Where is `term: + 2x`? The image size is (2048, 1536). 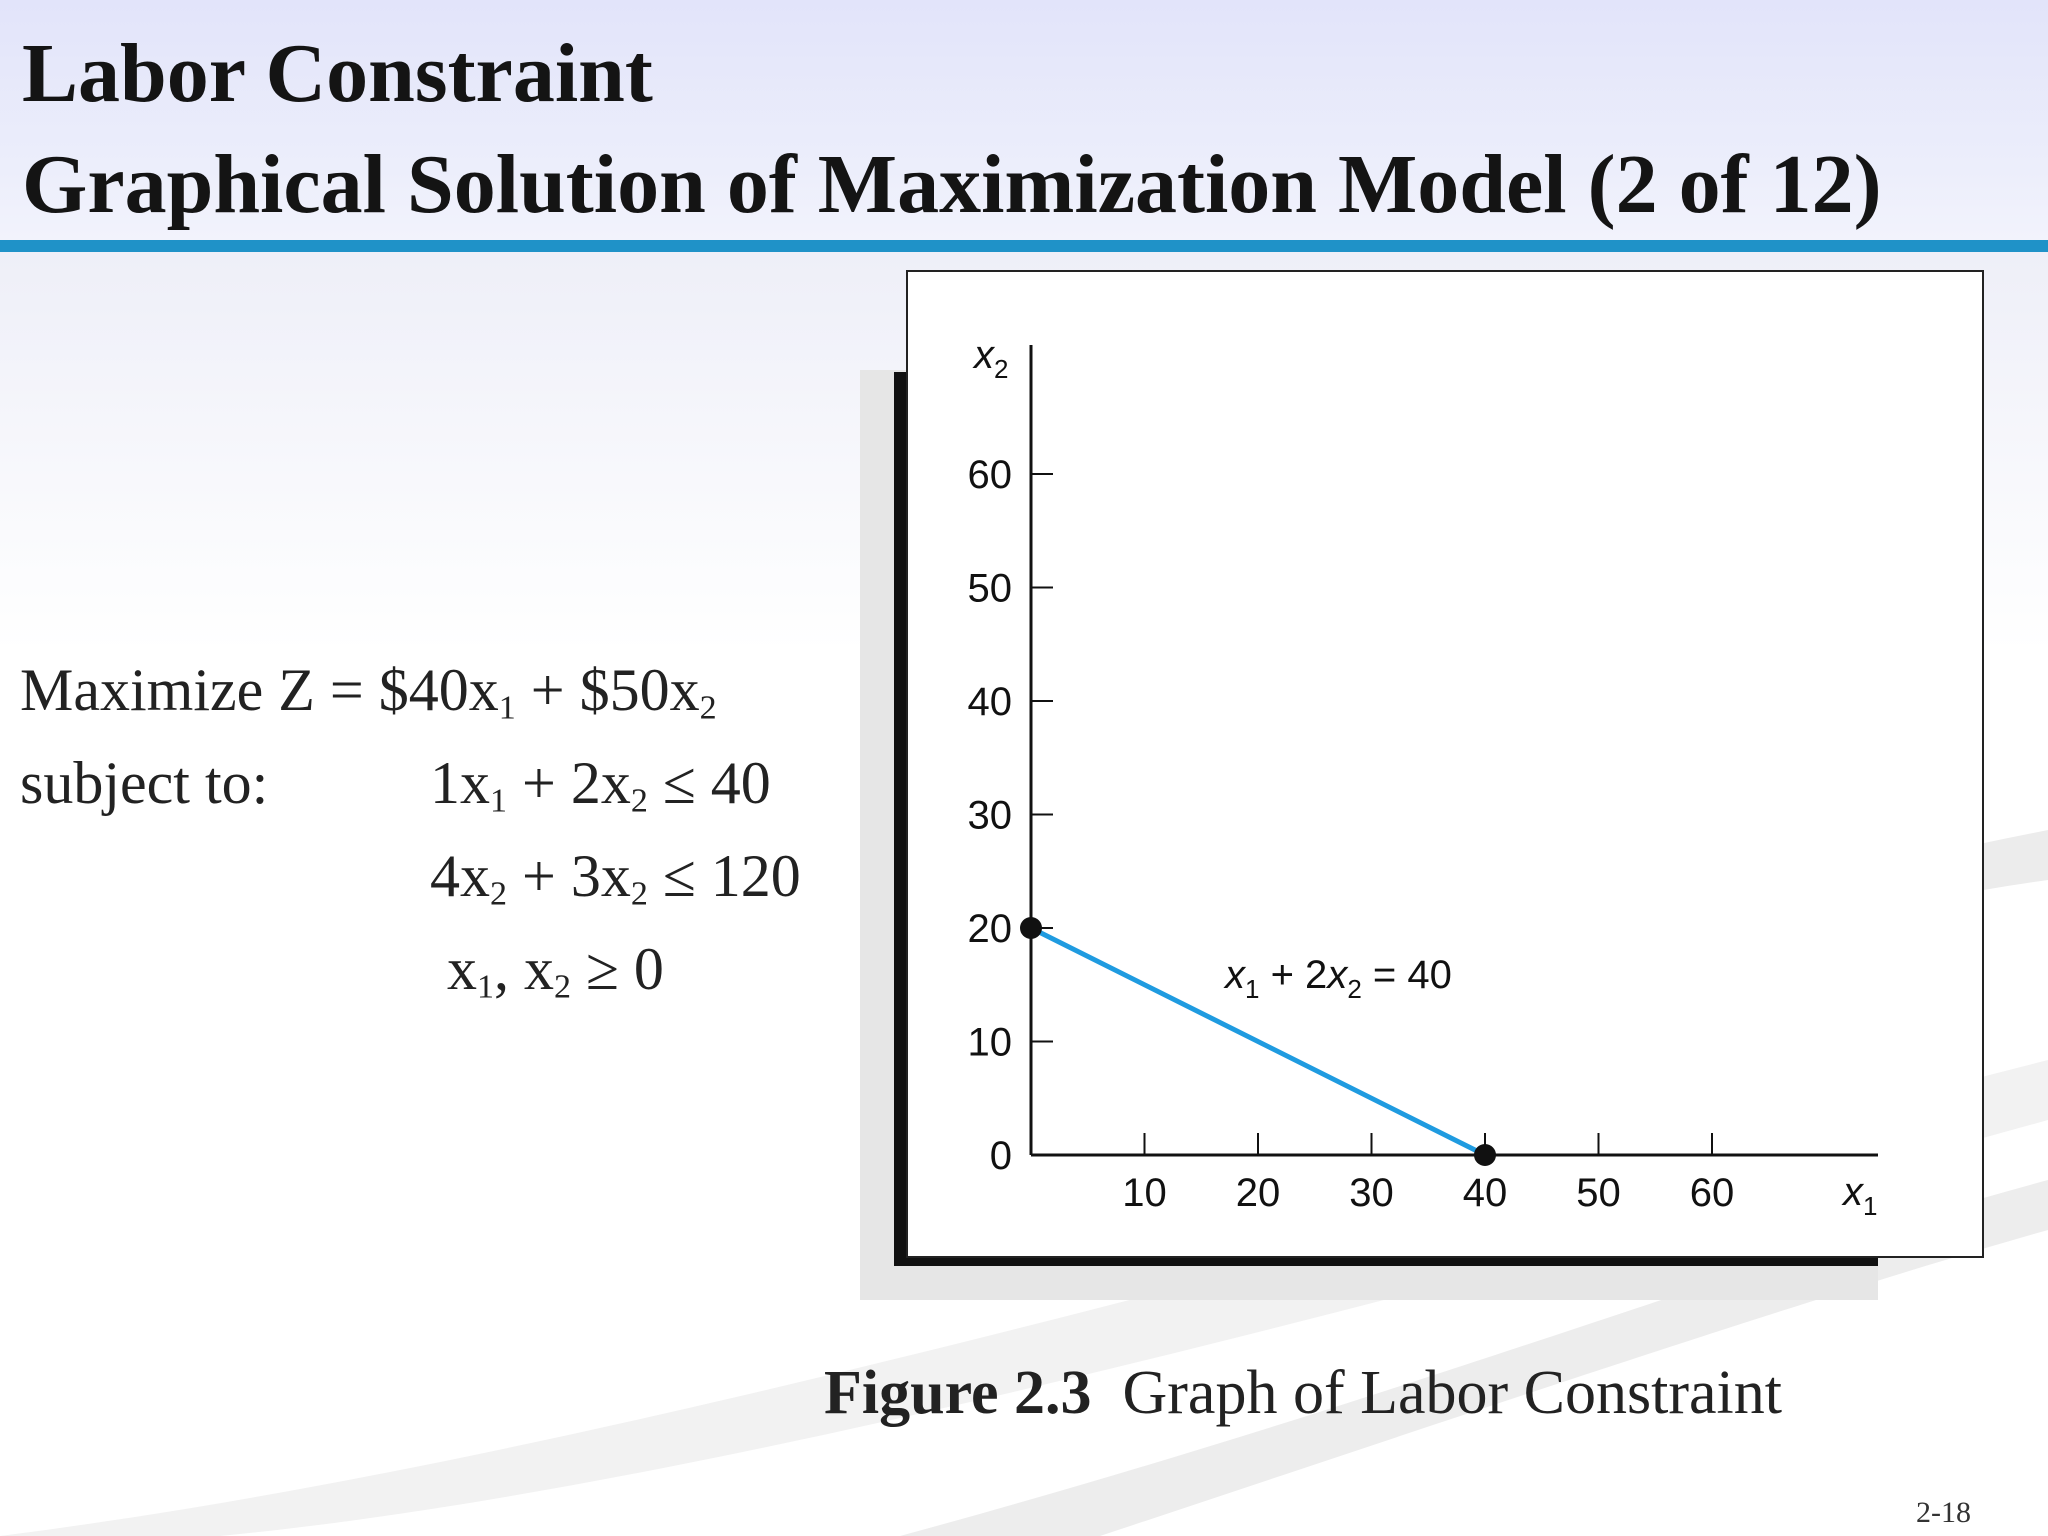 term: + 2x is located at coordinates (569, 783).